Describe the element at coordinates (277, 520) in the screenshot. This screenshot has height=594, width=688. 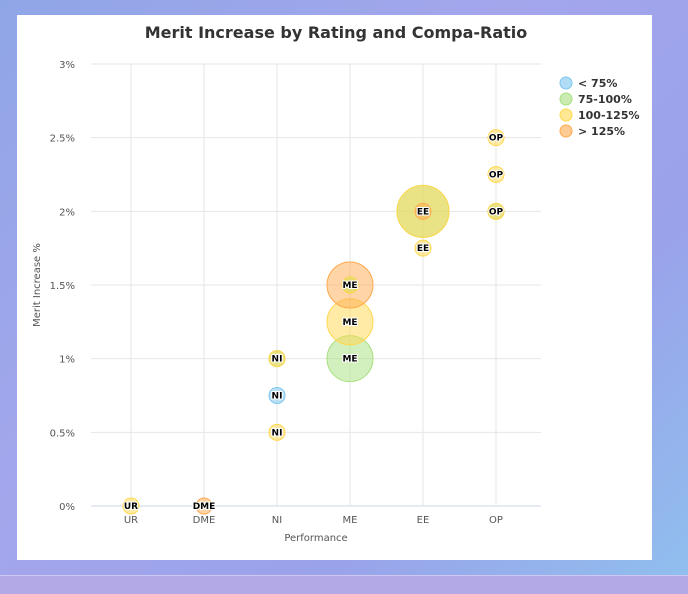
I see `x-tick-label: NI` at that location.